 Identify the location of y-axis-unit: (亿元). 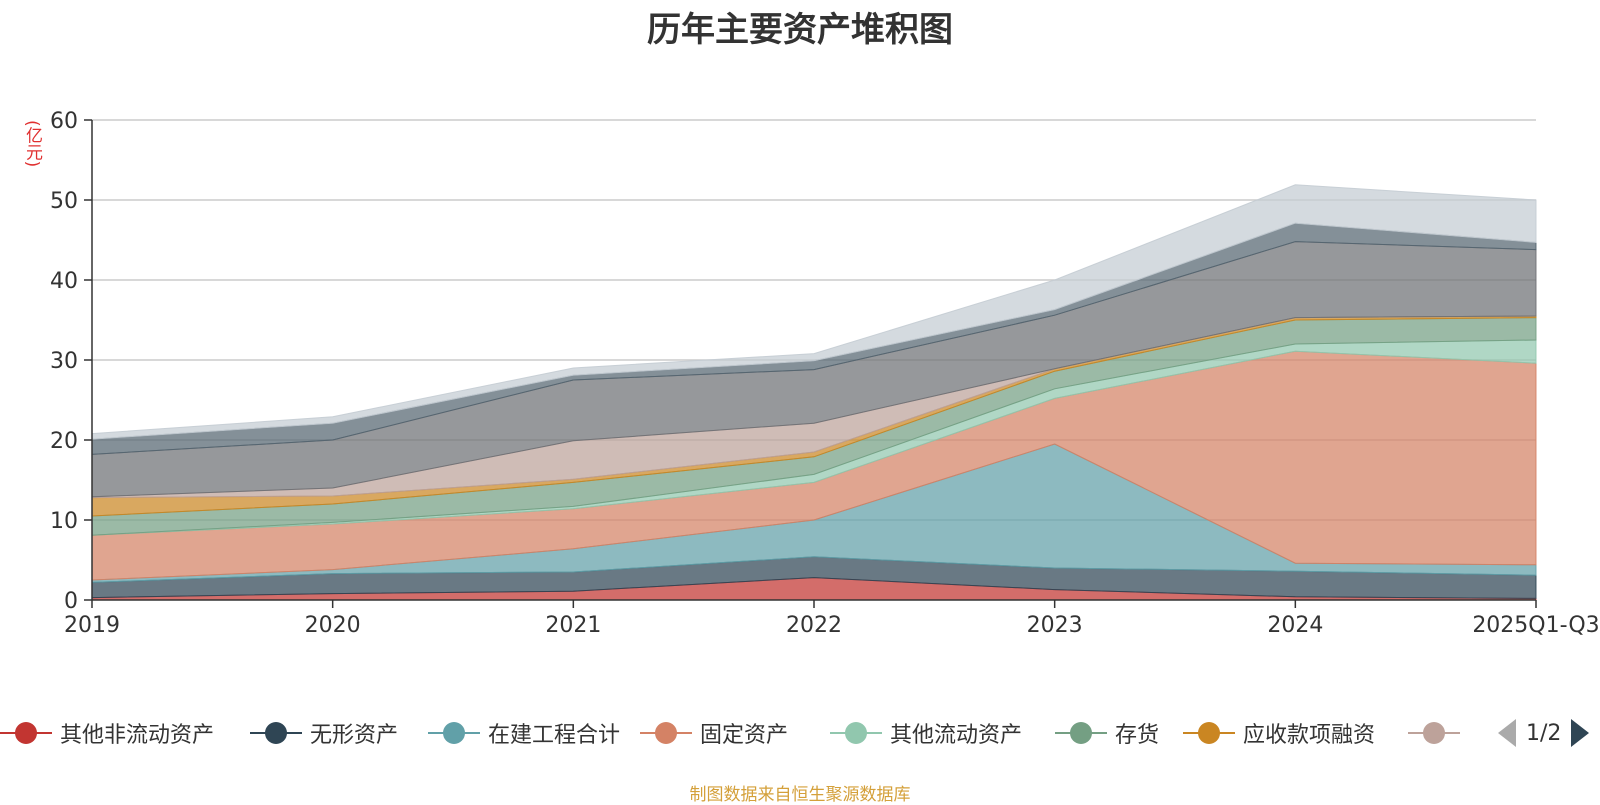
(32, 144).